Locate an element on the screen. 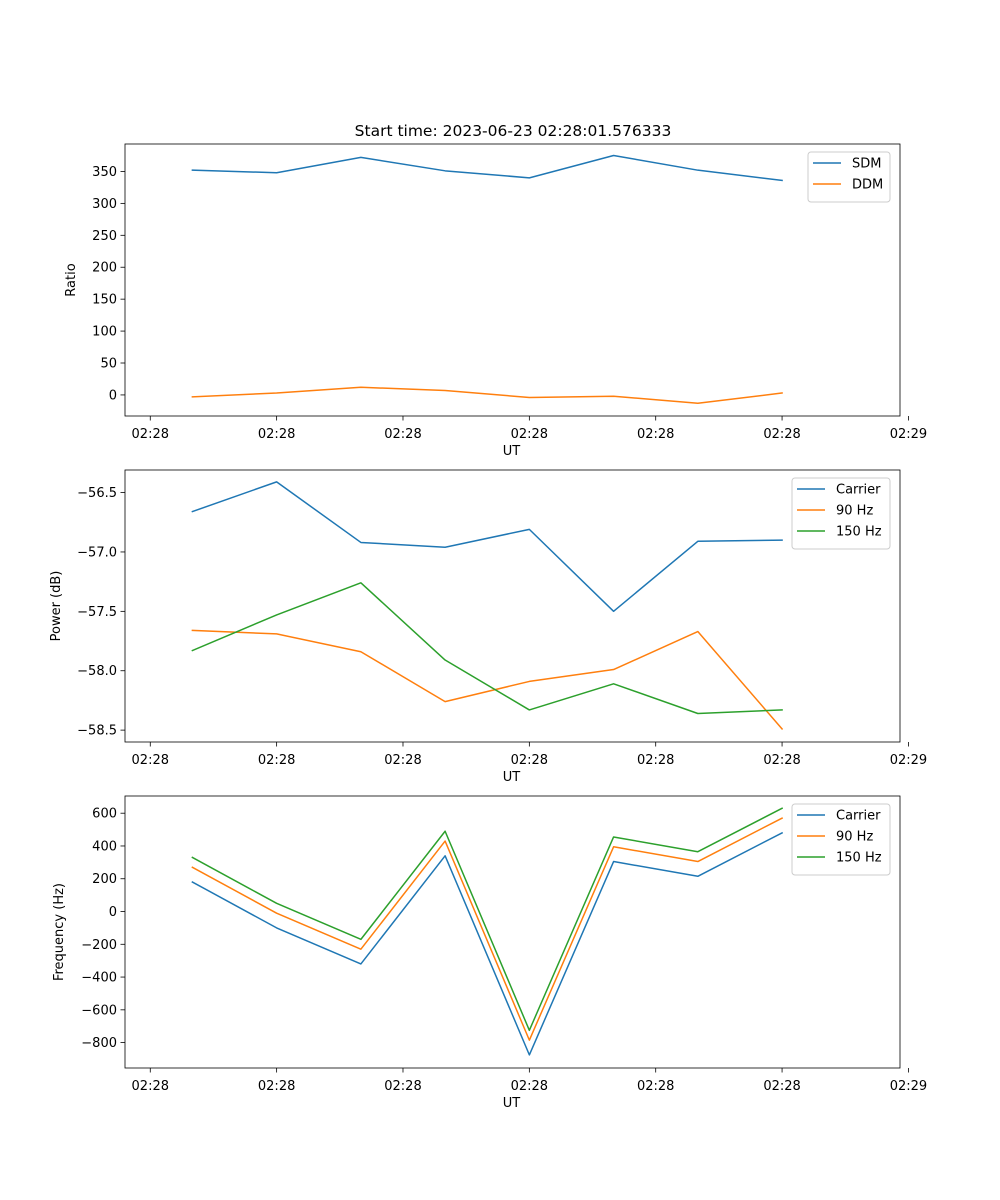 The height and width of the screenshot is (1200, 1000). ratio-legend-box is located at coordinates (849, 177).